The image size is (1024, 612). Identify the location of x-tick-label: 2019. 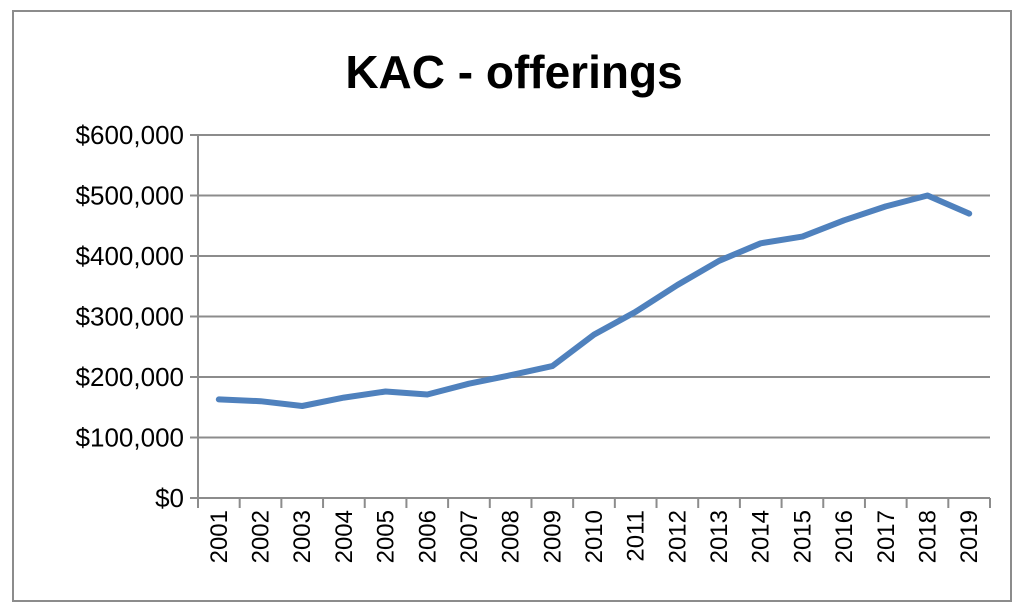
(969, 536).